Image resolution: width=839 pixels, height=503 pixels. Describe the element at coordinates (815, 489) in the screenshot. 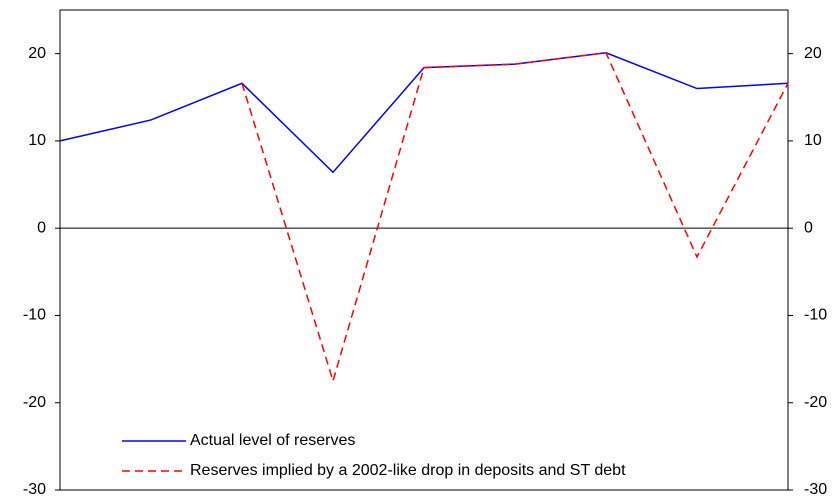

I see `y2-tick-label: -30` at that location.